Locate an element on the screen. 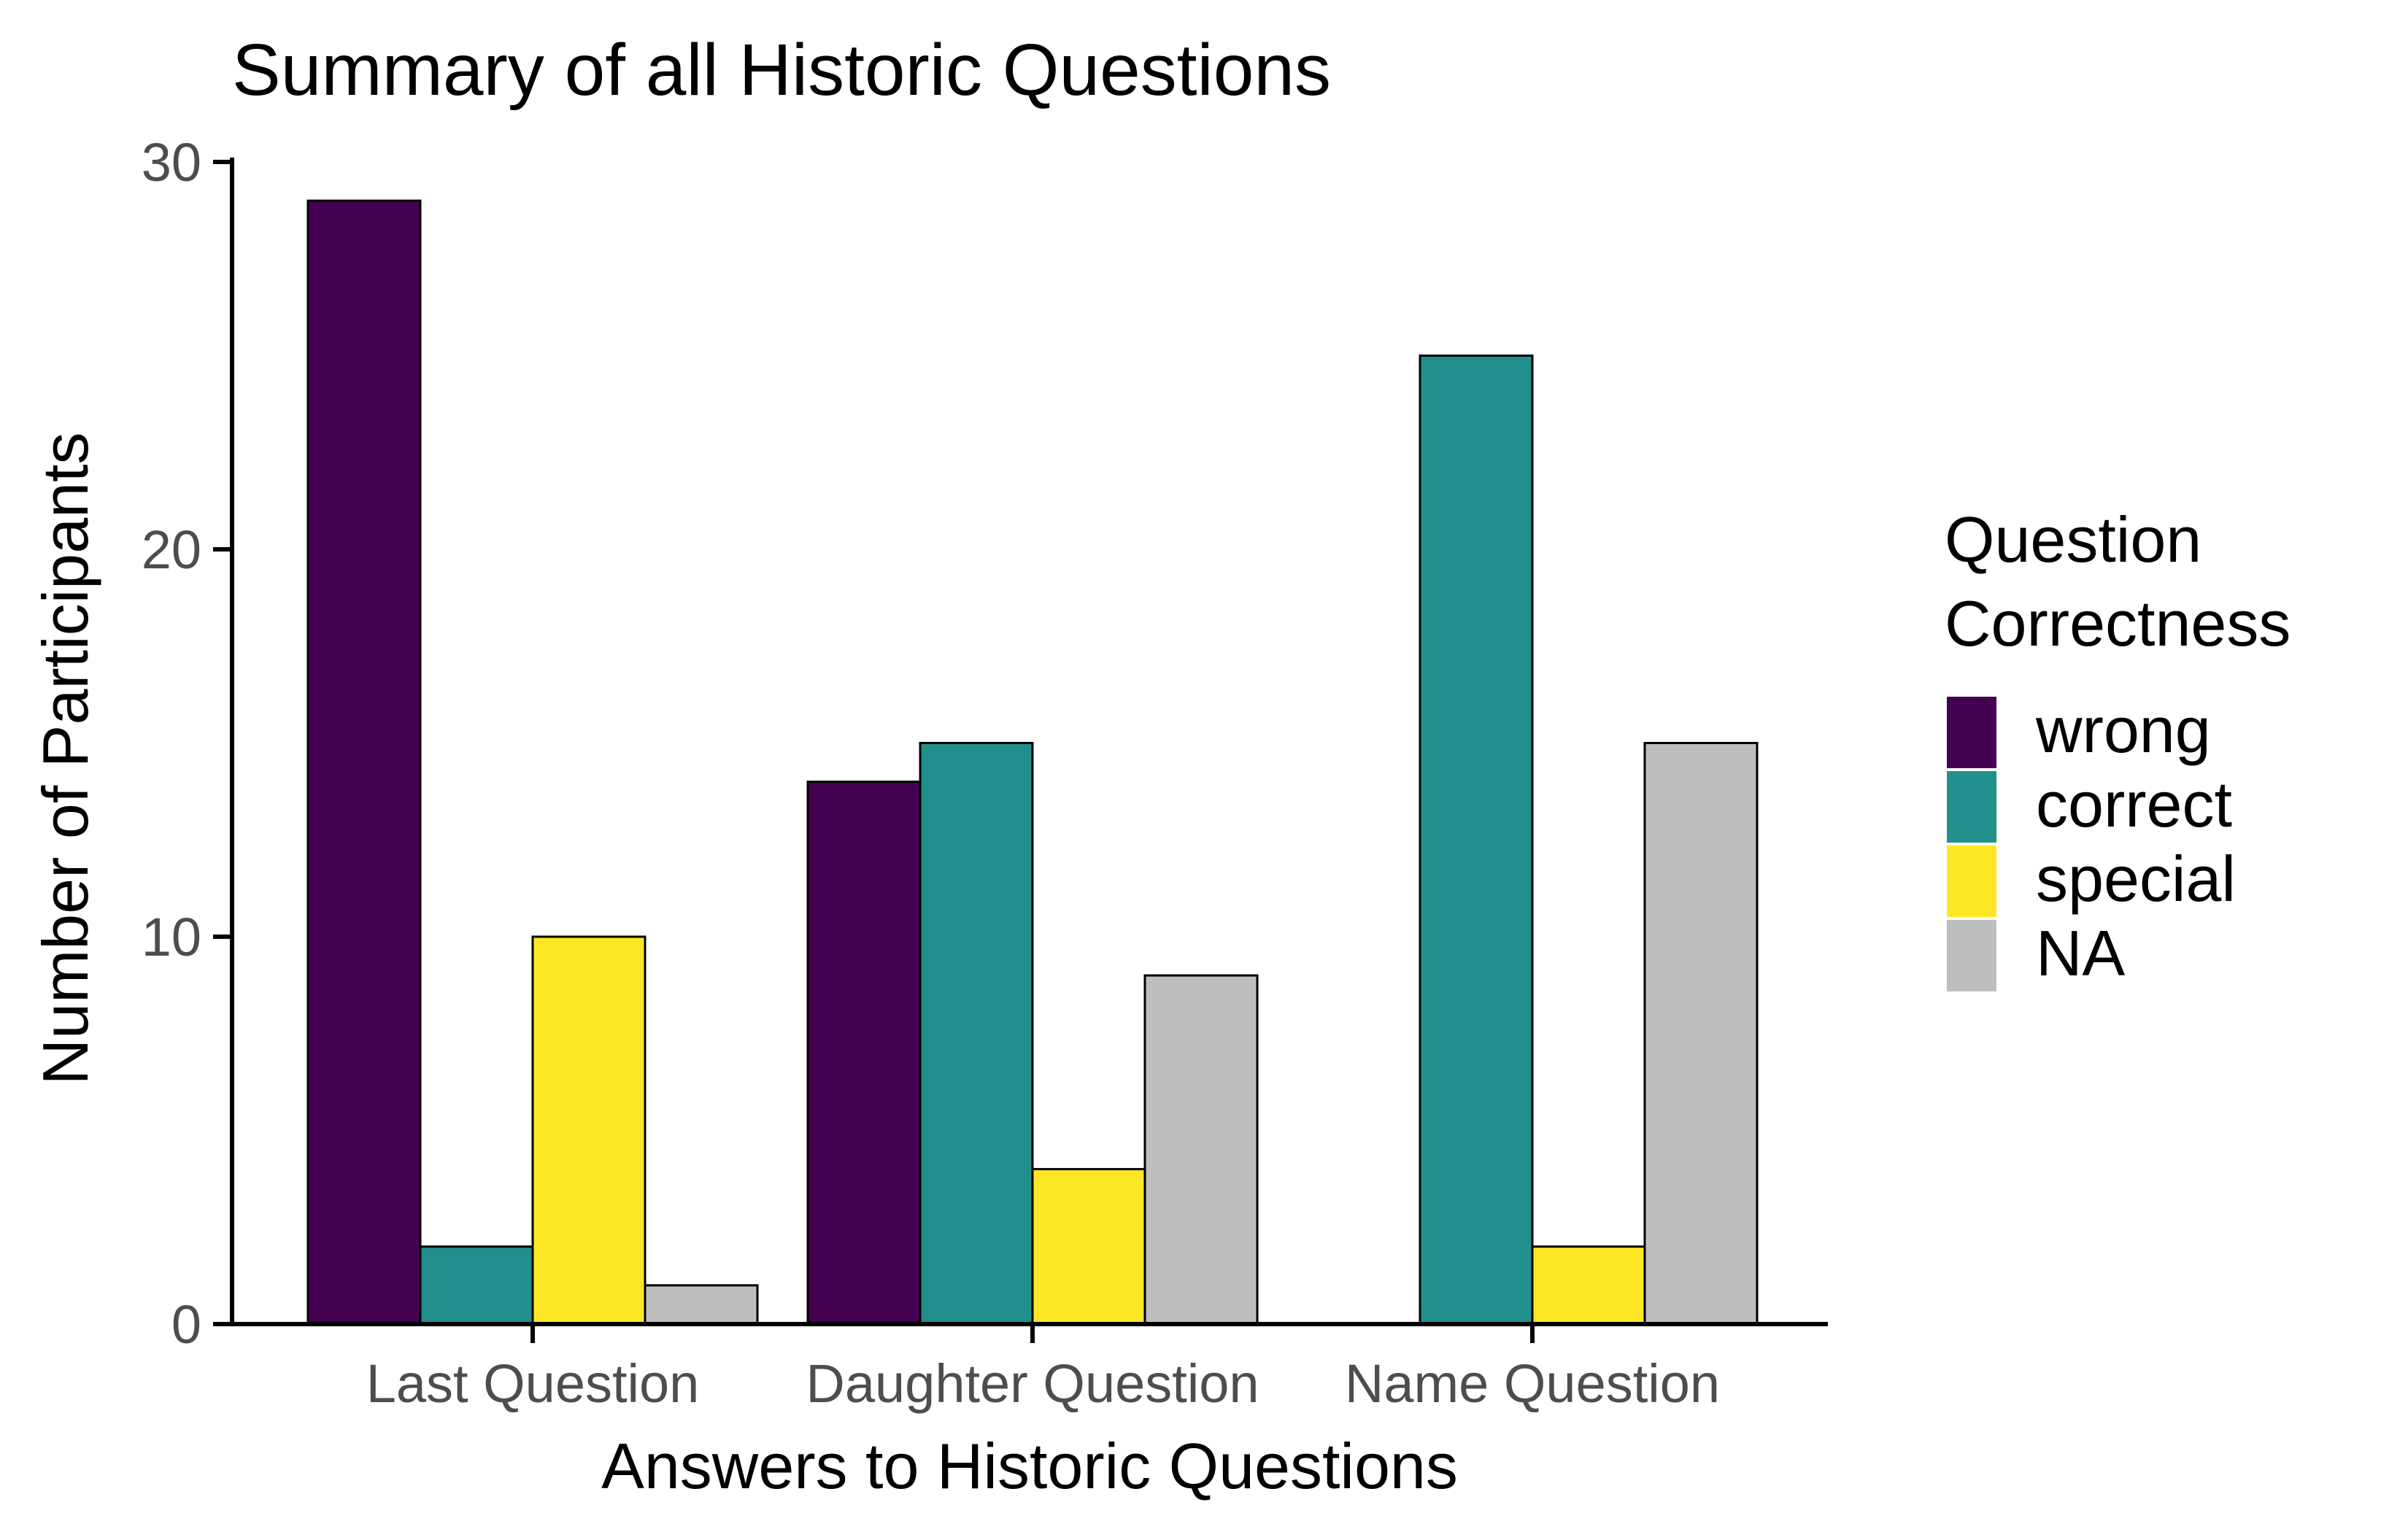 This screenshot has width=2408, height=1532. legend-label-NA: NA is located at coordinates (2081, 953).